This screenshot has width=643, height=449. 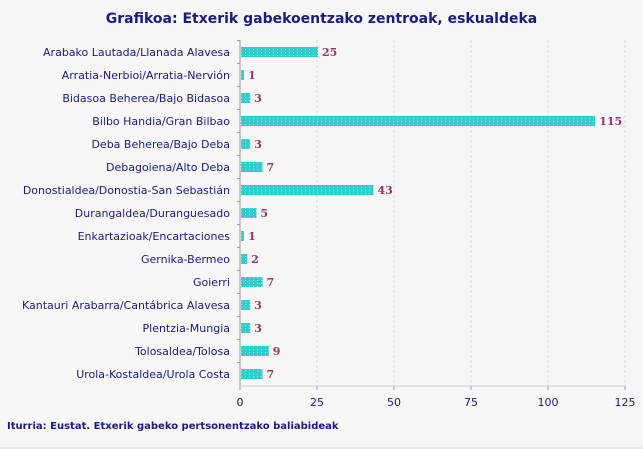 What do you see at coordinates (321, 448) in the screenshot?
I see `divider` at bounding box center [321, 448].